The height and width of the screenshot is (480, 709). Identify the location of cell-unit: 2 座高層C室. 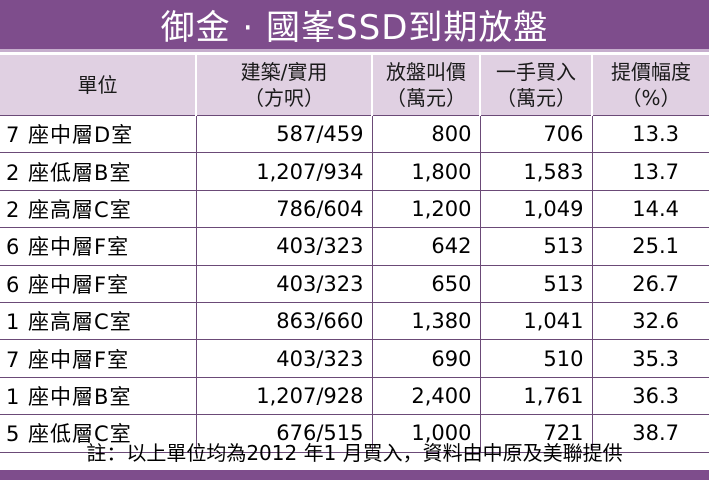
(98, 208).